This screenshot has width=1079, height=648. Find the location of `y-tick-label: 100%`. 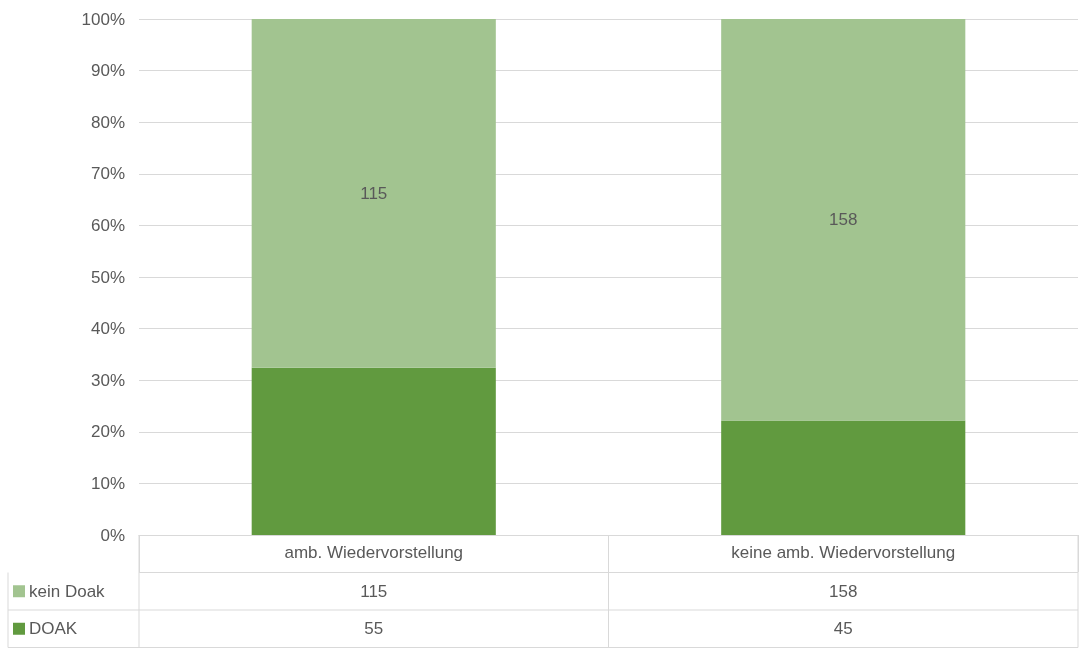

y-tick-label: 100% is located at coordinates (103, 19).